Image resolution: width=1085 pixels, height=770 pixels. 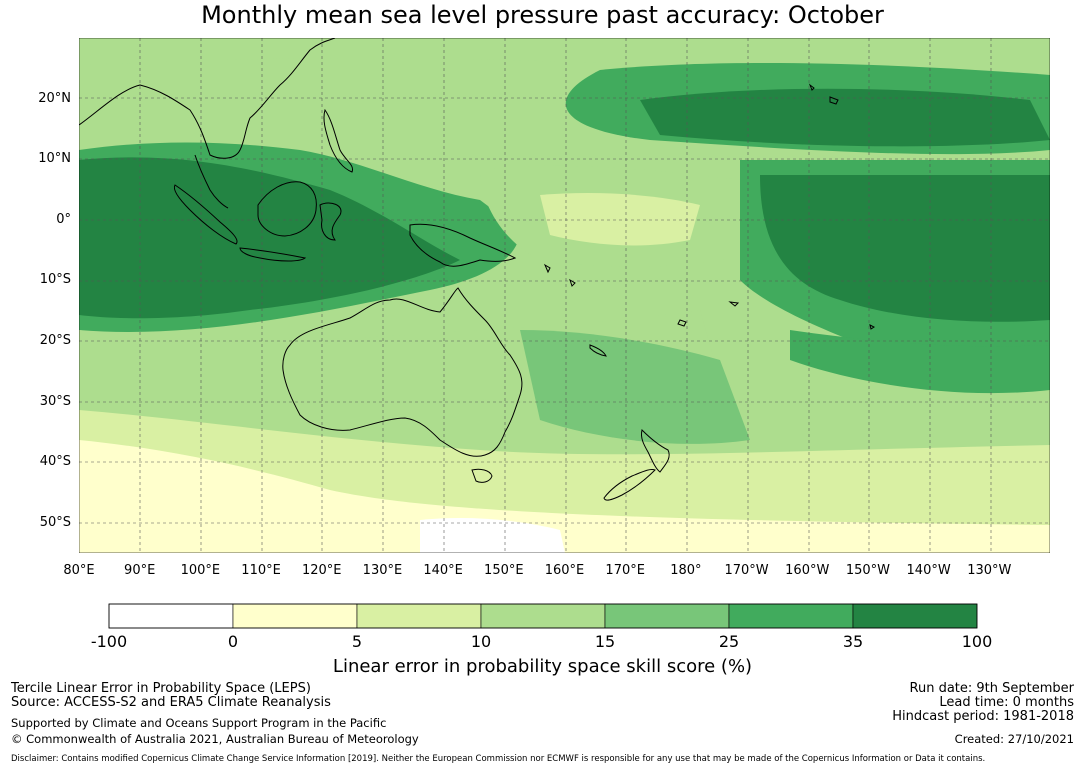 What do you see at coordinates (55, 401) in the screenshot?
I see `latitude-label: 30°S` at bounding box center [55, 401].